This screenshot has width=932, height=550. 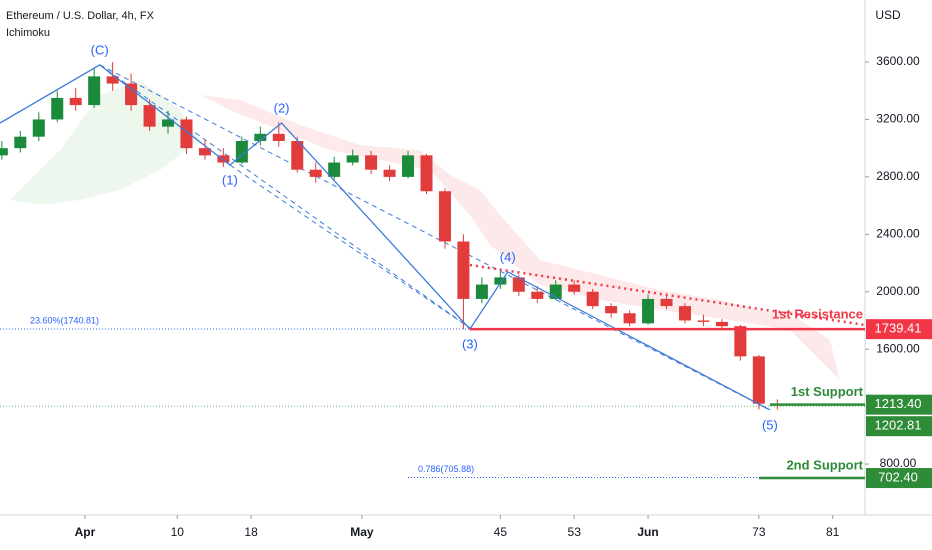 I want to click on price-badge-label: 702.40, so click(x=898, y=476).